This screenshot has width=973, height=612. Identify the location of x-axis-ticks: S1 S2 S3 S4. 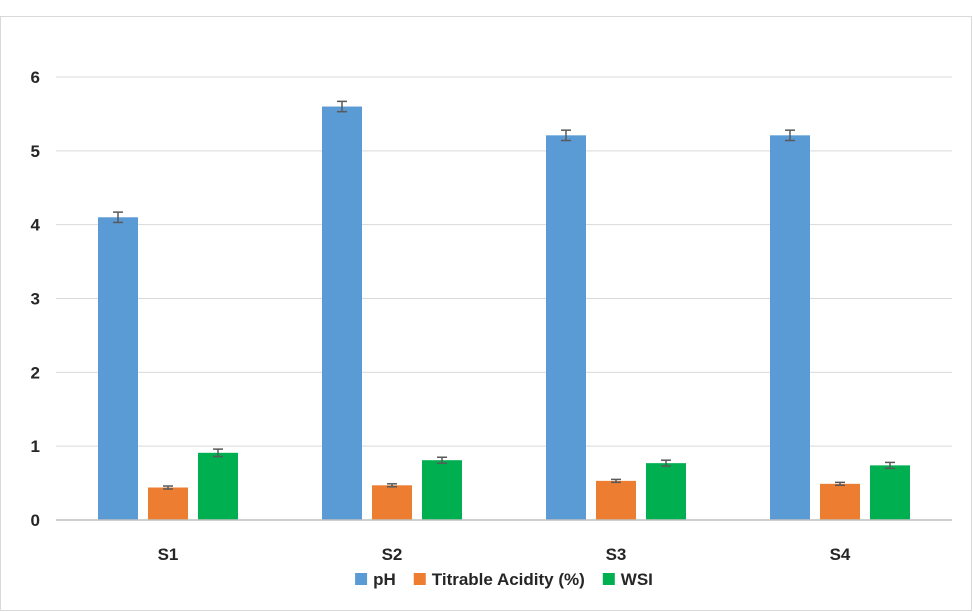
(504, 554).